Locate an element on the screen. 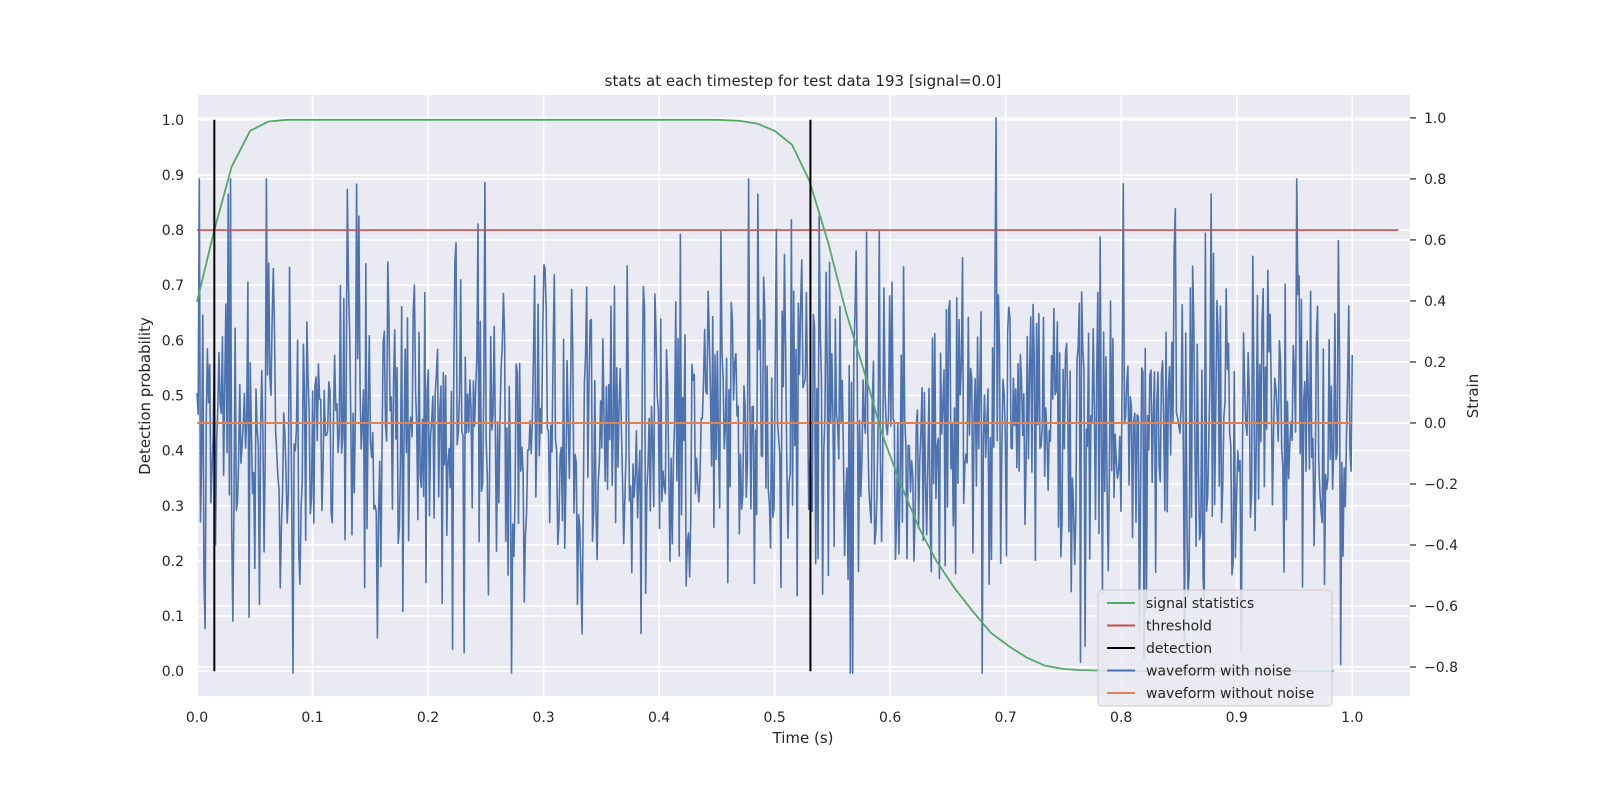 This screenshot has height=800, width=1600. y-left-tick-label: 0.1 is located at coordinates (173, 617).